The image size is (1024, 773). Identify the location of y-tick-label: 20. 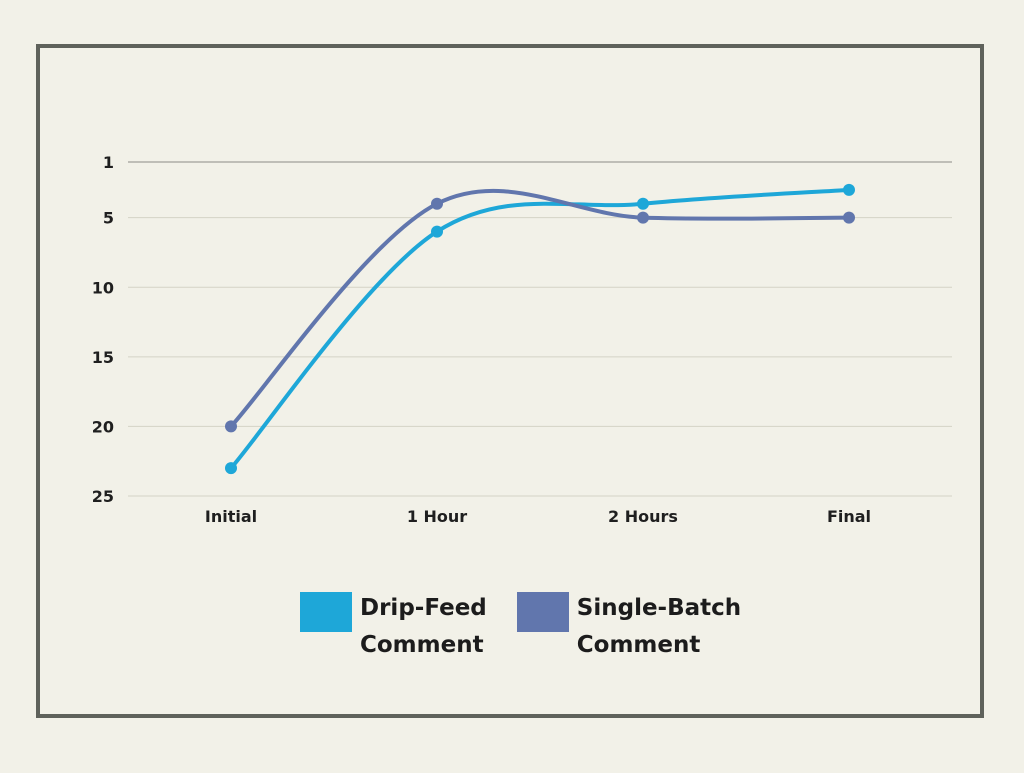
(103, 426).